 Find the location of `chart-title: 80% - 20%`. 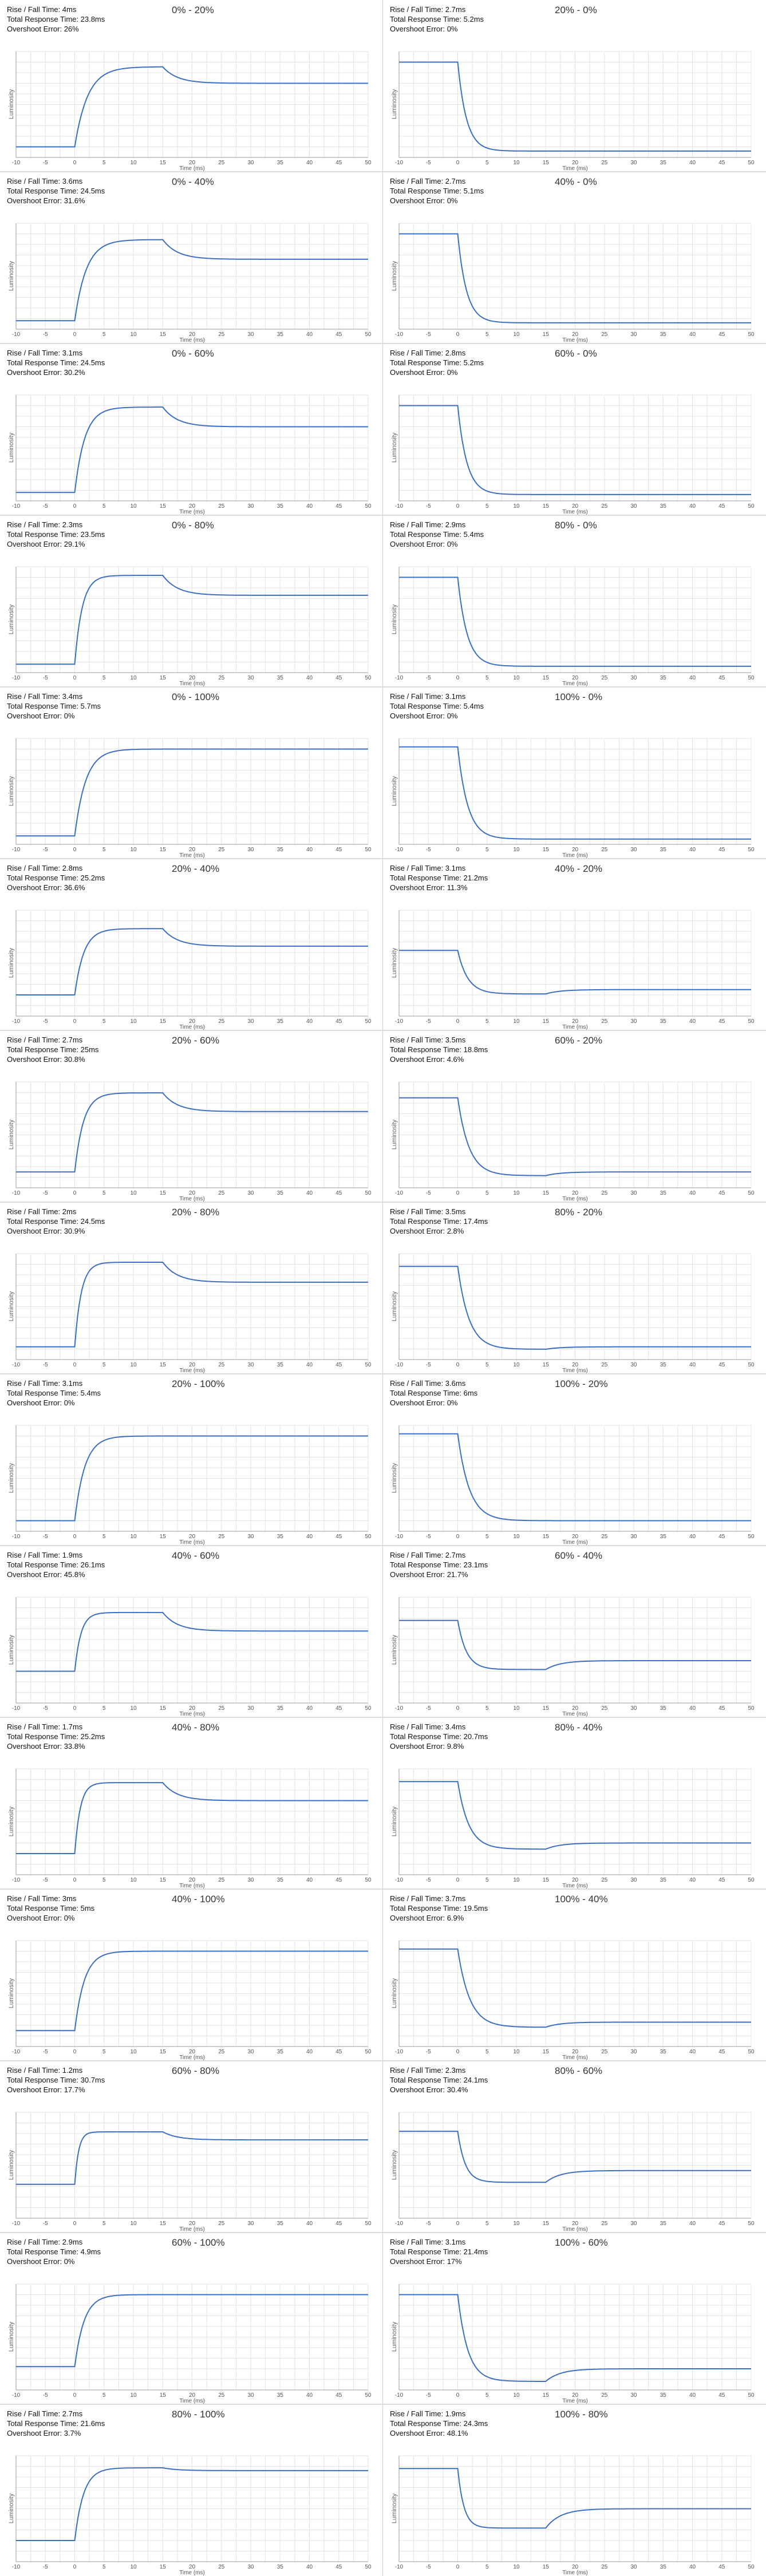

chart-title: 80% - 20% is located at coordinates (579, 1212).